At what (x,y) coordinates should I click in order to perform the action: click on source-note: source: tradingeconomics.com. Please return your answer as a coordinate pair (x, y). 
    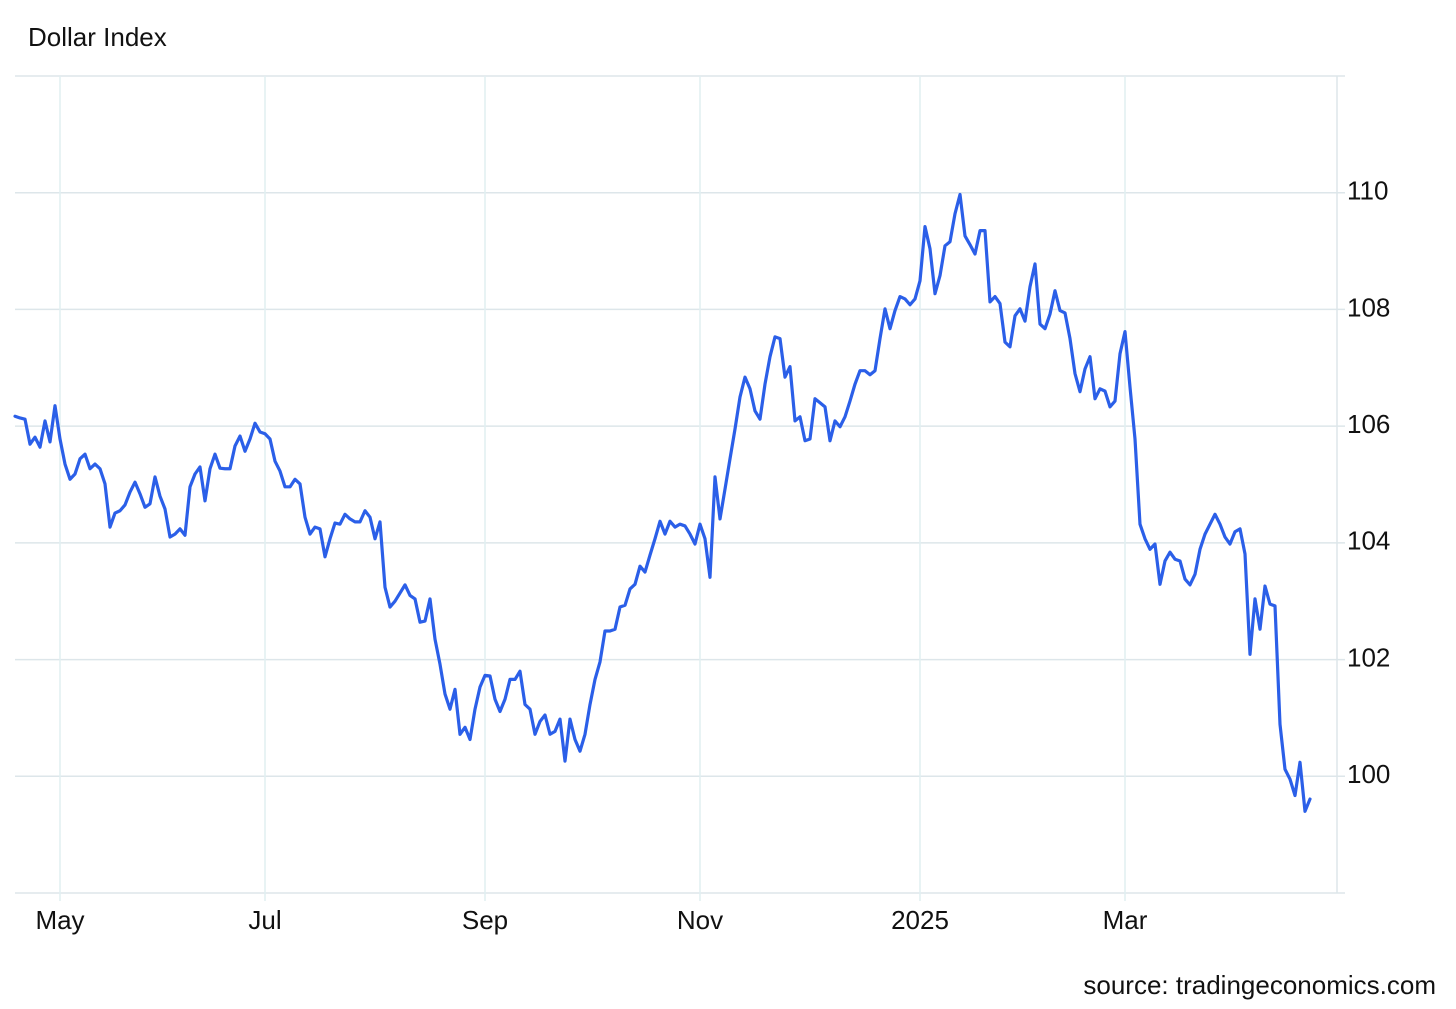
    Looking at the image, I should click on (1259, 985).